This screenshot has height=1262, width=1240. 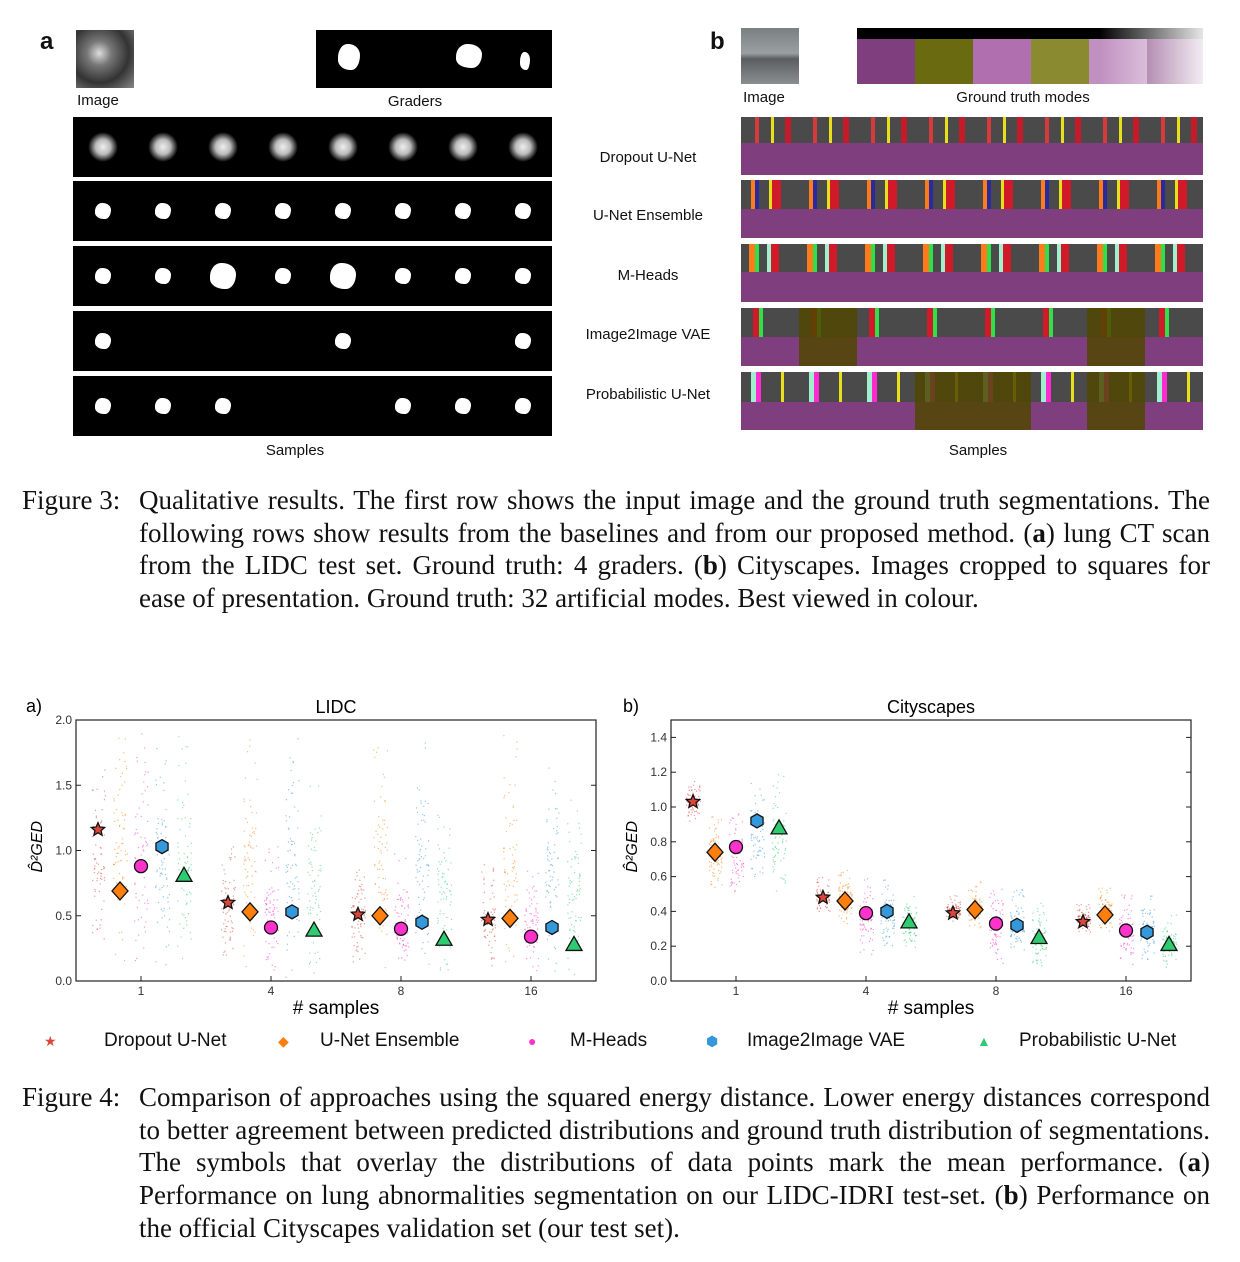 What do you see at coordinates (283, 211) in the screenshot?
I see `lesion-blob` at bounding box center [283, 211].